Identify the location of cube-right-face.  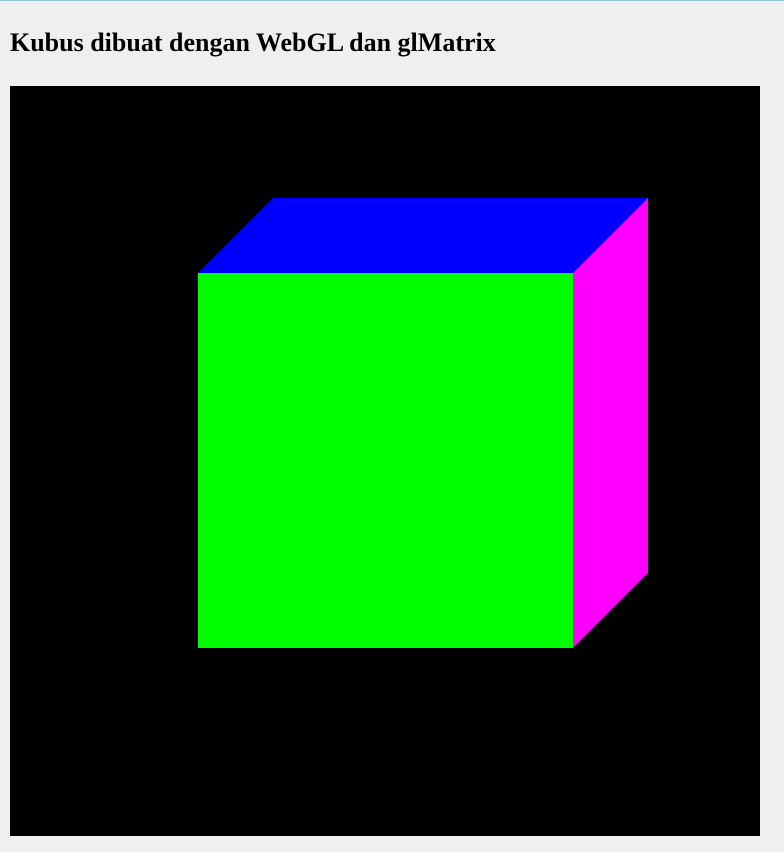
(610, 423).